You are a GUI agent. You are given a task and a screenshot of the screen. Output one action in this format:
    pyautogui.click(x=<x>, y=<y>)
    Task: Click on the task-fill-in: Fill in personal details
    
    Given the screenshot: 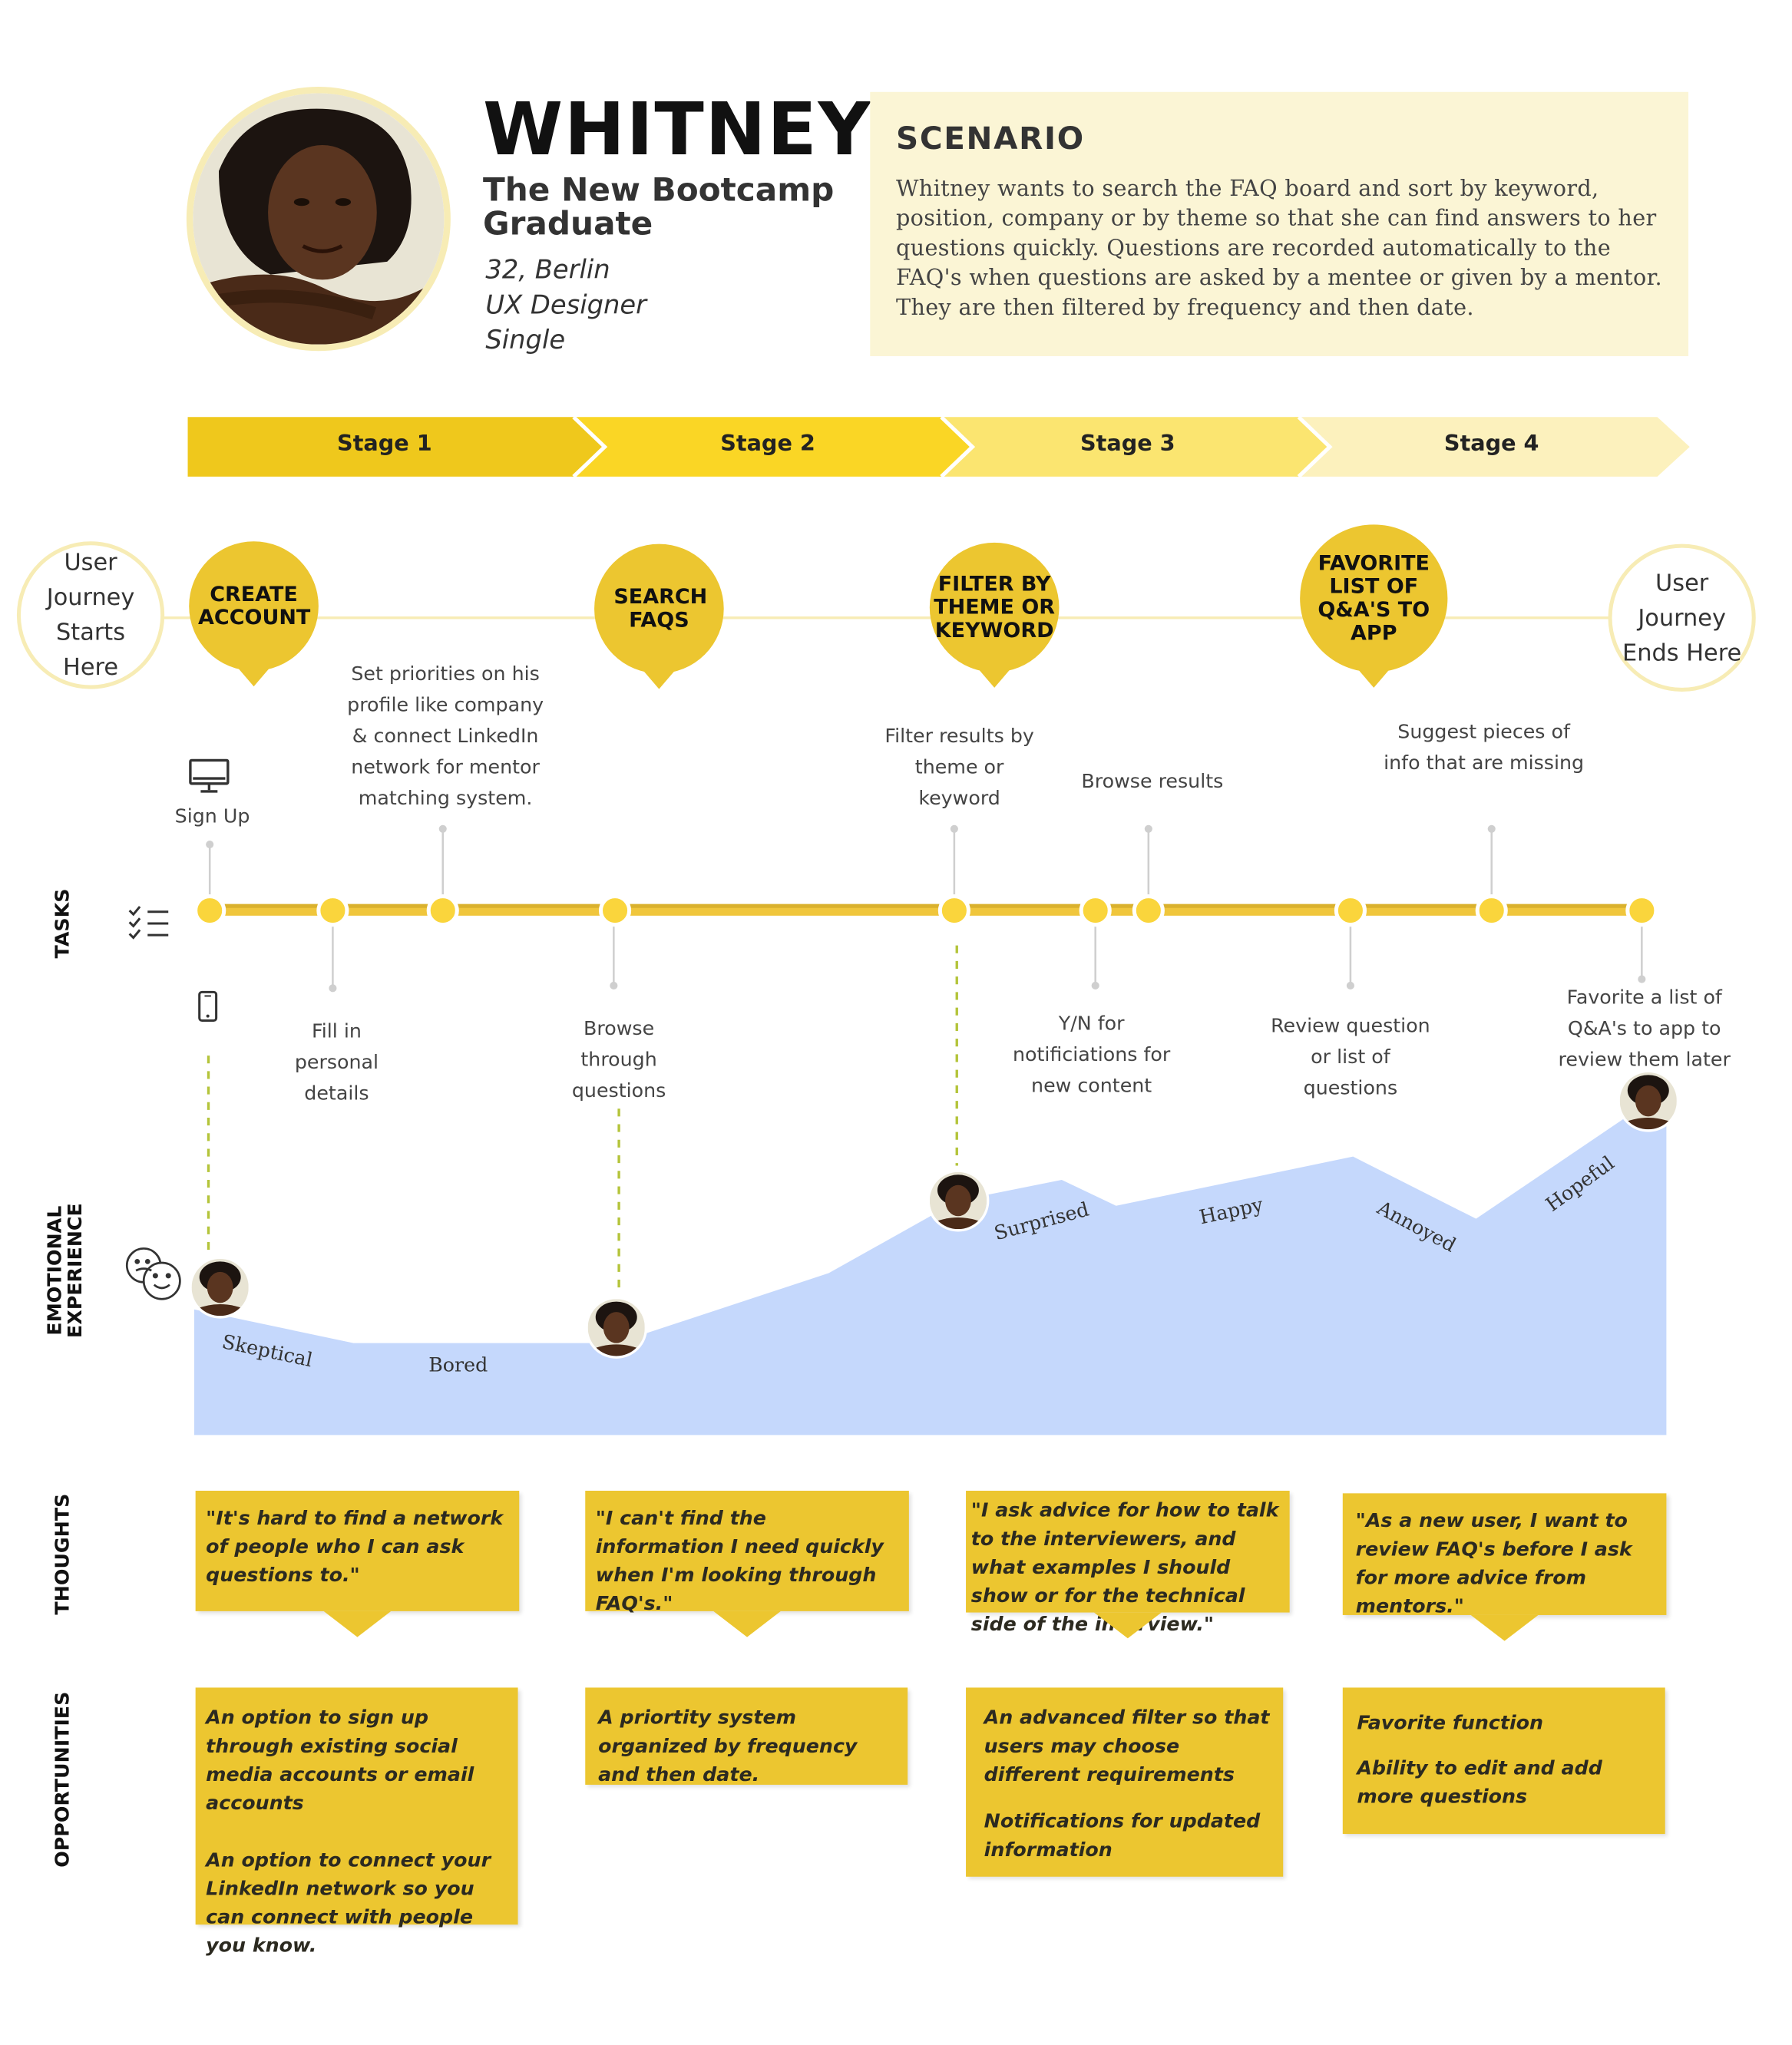 What is the action you would take?
    pyautogui.click(x=336, y=1062)
    